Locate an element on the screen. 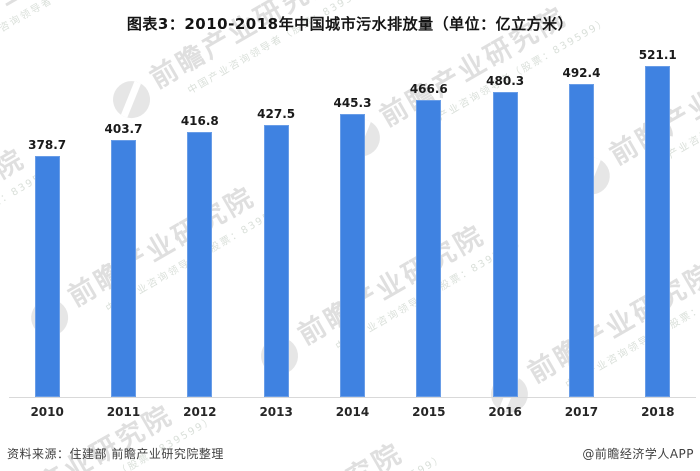  x-tick-label: 2013 is located at coordinates (276, 412).